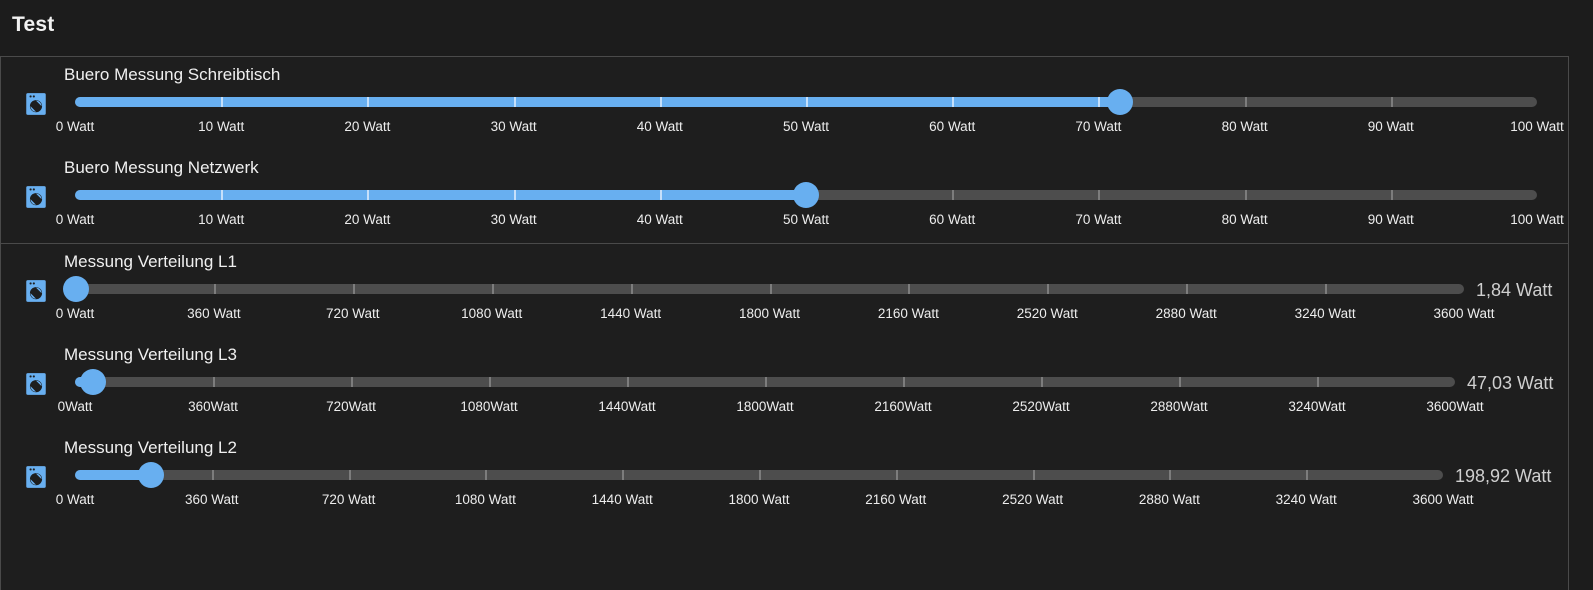 The image size is (1593, 590). I want to click on slider-tick-label: 3240Watt, so click(1317, 406).